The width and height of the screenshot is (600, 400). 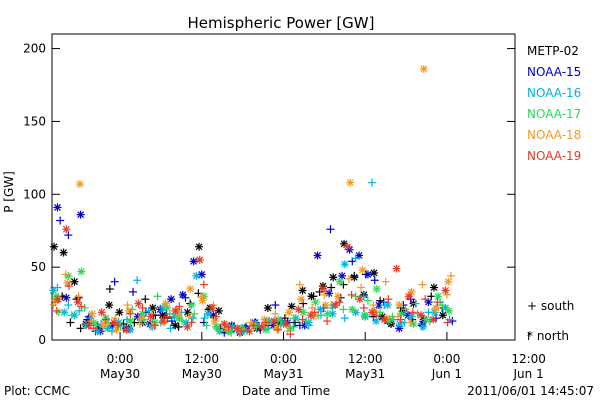 I want to click on chart-title: Hemispheric Power [GW], so click(x=281, y=23).